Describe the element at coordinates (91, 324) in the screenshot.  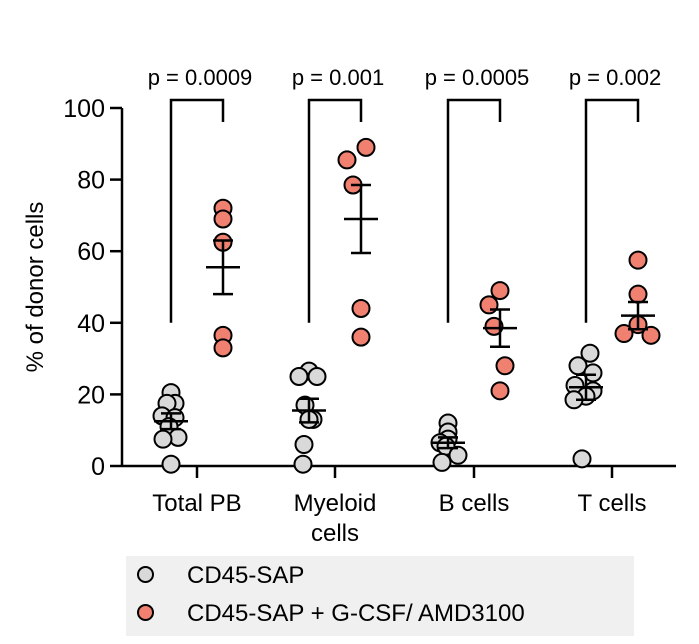
I see `y-tick-label: 40` at that location.